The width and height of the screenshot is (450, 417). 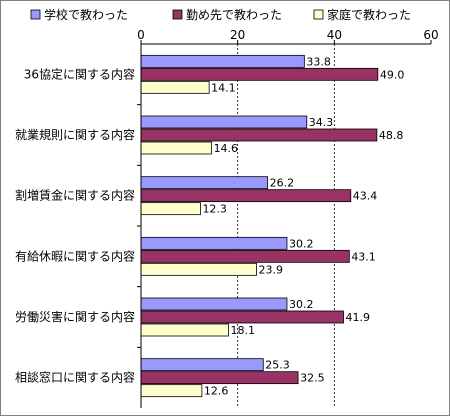 What do you see at coordinates (234, 14) in the screenshot?
I see `legend-label-2: 勤め先で教わった` at bounding box center [234, 14].